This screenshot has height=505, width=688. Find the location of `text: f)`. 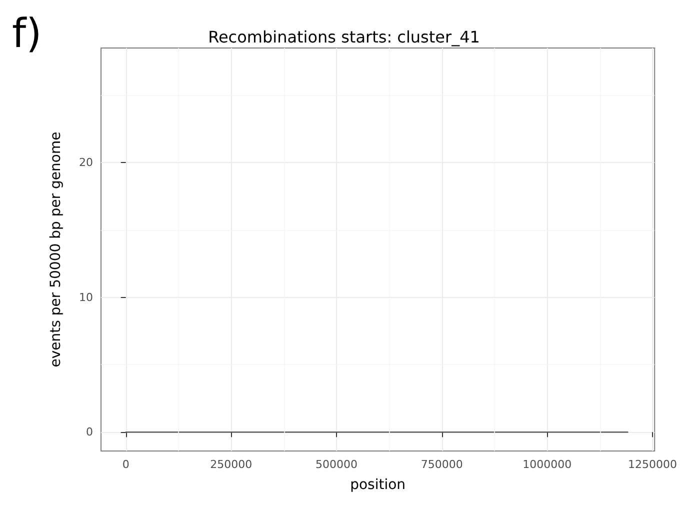

text: f) is located at coordinates (27, 34).